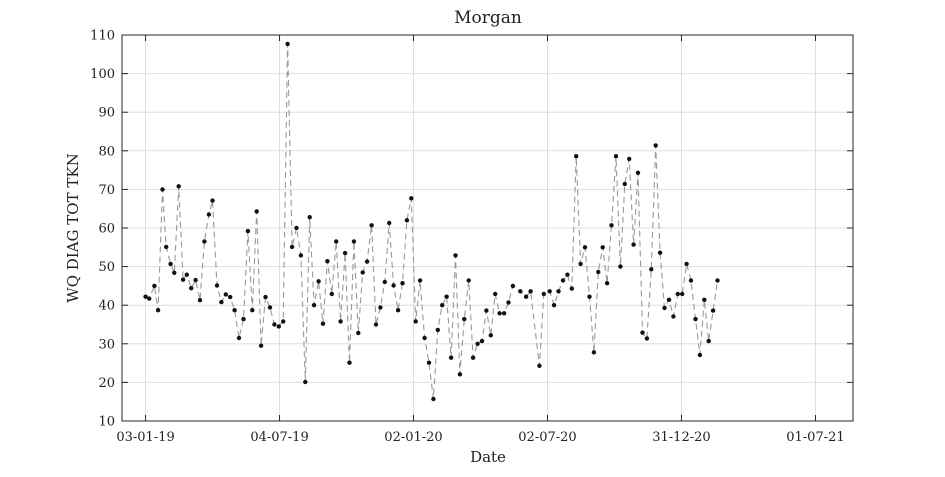 This screenshot has width=945, height=477. What do you see at coordinates (102, 74) in the screenshot?
I see `y-tick-label: 100` at bounding box center [102, 74].